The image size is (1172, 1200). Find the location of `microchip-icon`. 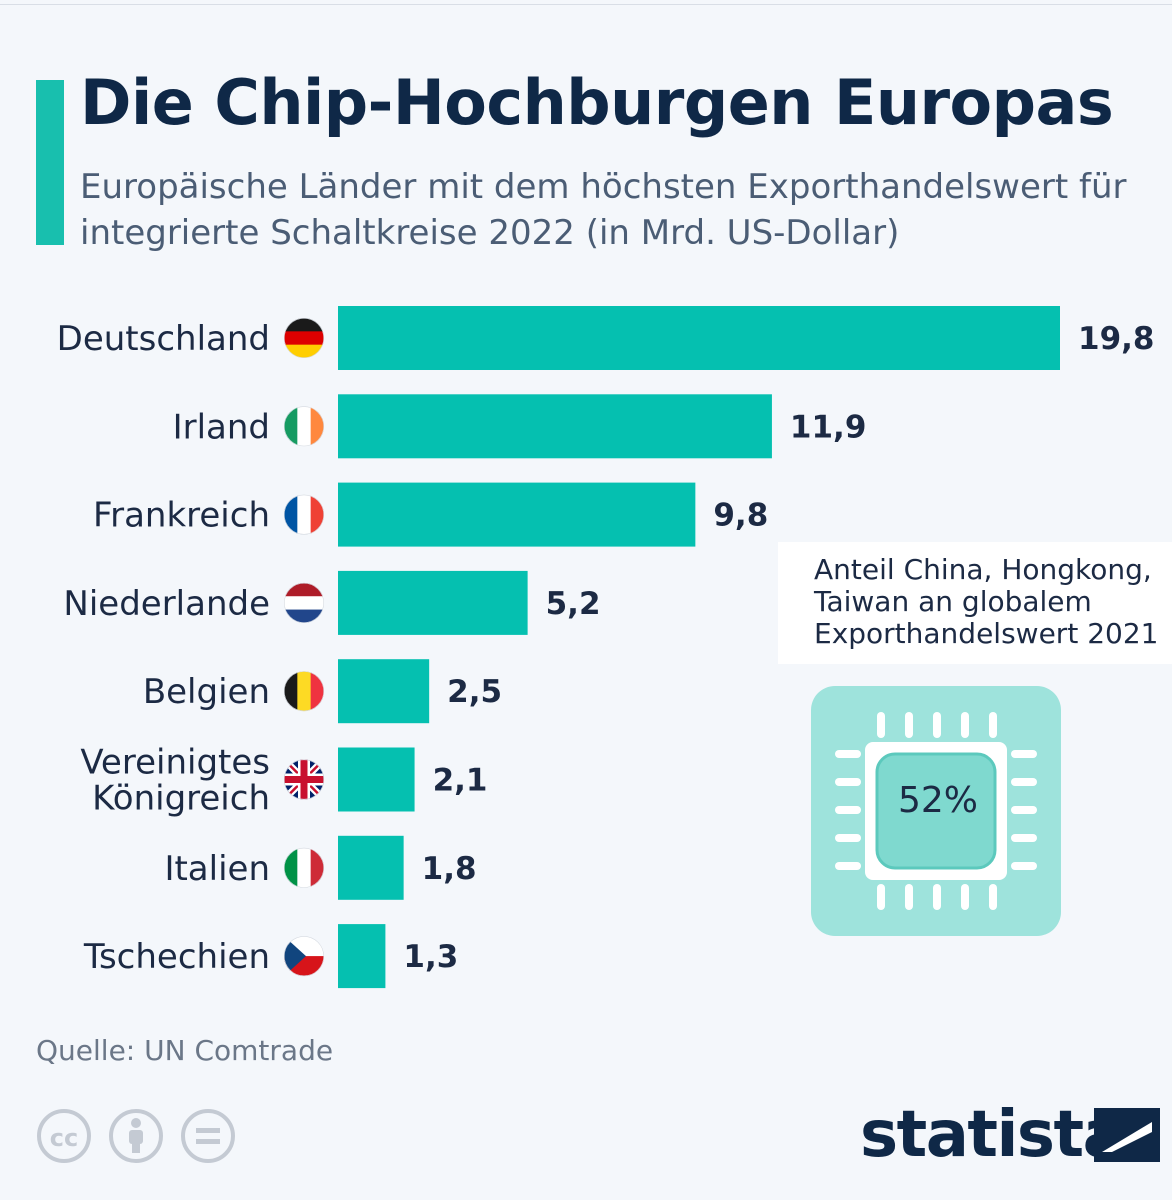

microchip-icon is located at coordinates (936, 811).